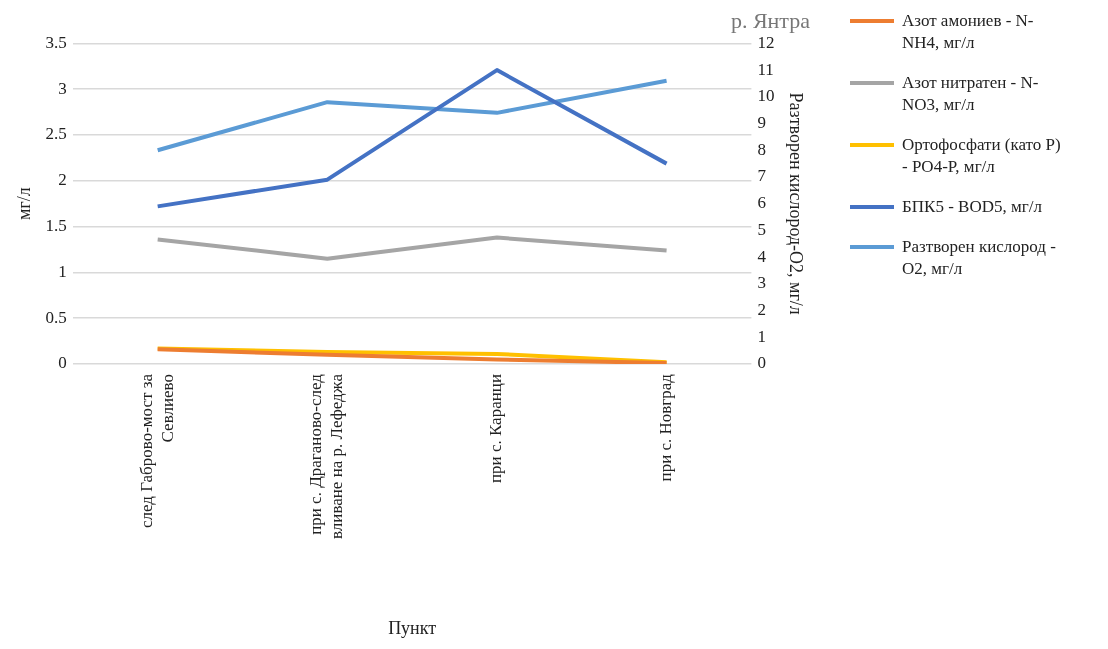 This screenshot has height=649, width=1108. What do you see at coordinates (765, 69) in the screenshot?
I see `y2-tick-label: 11` at bounding box center [765, 69].